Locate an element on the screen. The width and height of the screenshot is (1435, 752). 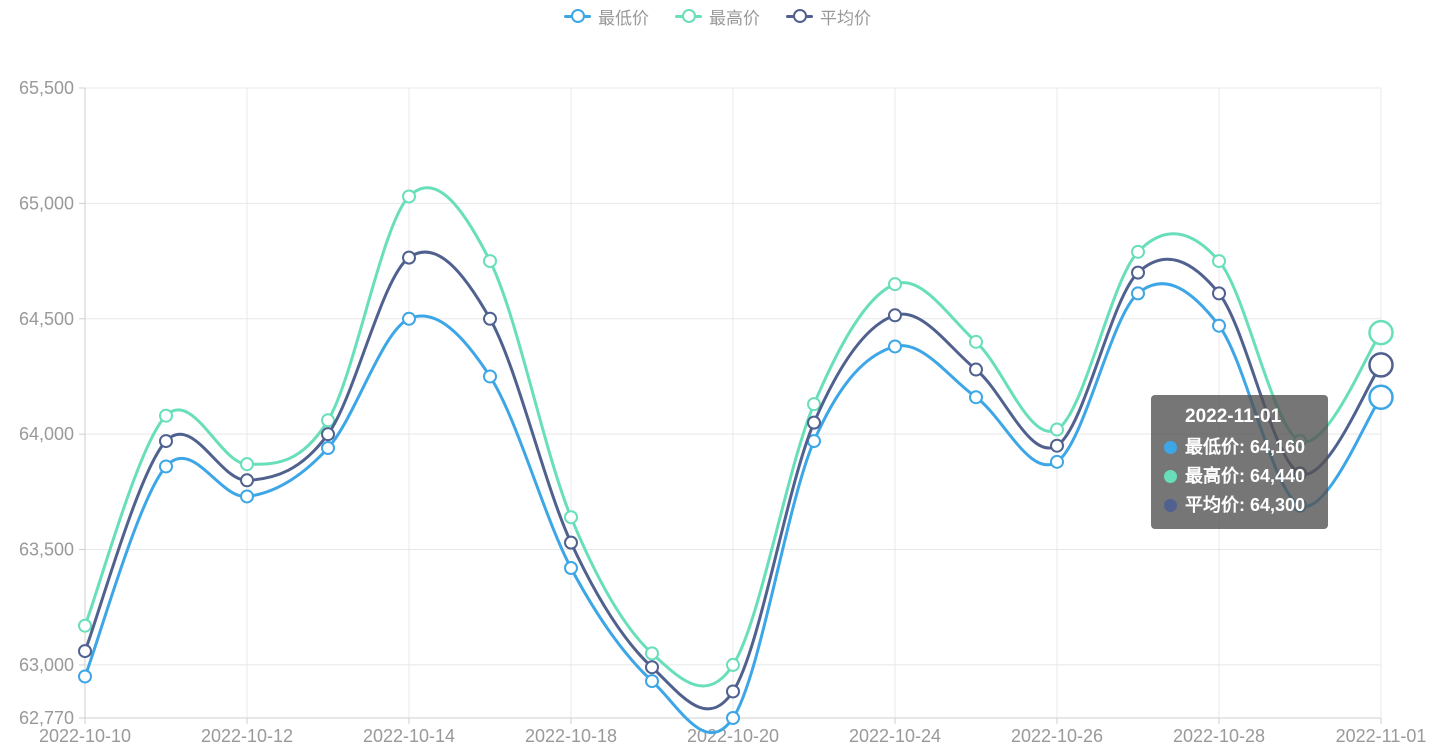
x-tick-label: 2022-10-24 is located at coordinates (895, 736).